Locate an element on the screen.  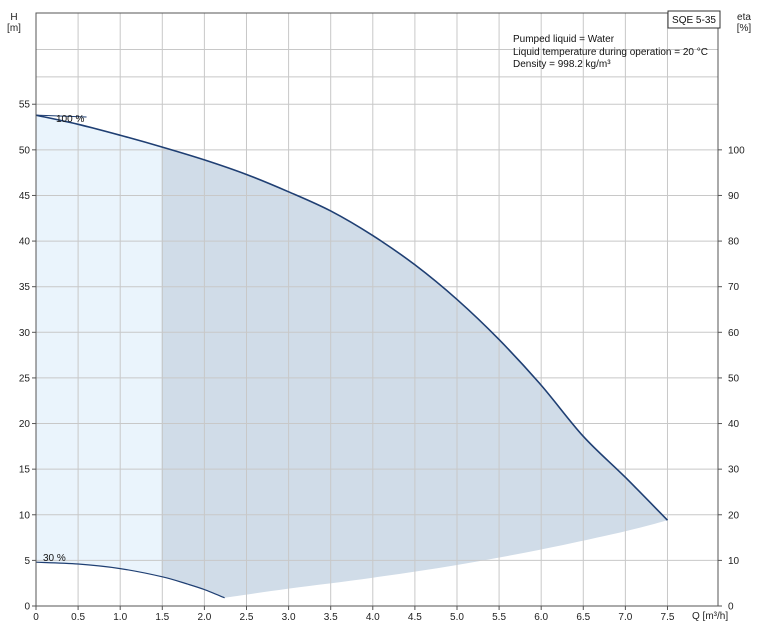
x-tick-label: 6.0 is located at coordinates (541, 617).